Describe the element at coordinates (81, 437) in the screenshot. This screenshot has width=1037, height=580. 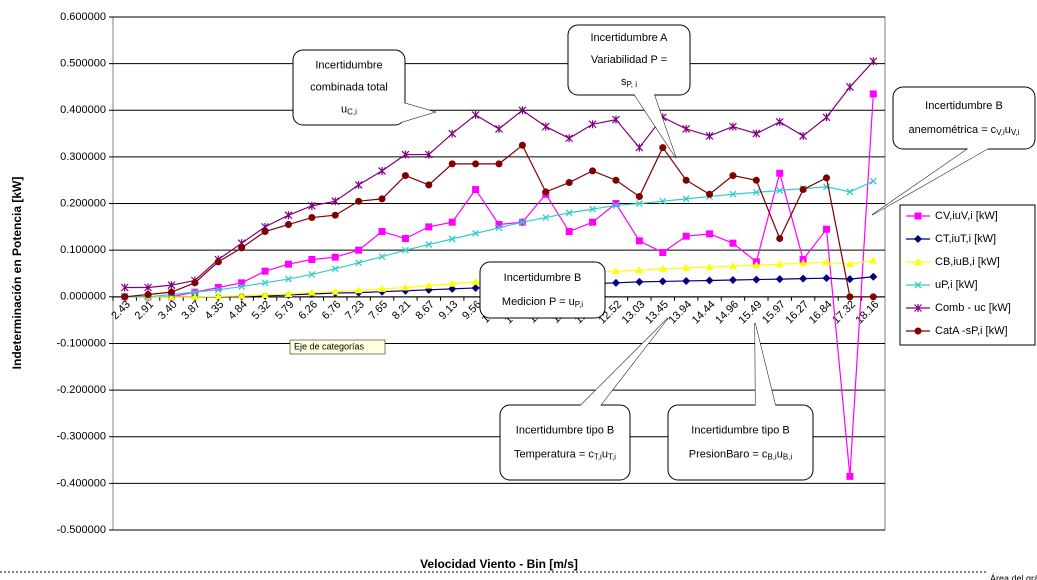
I see `y-tick-label: -0.300000` at that location.